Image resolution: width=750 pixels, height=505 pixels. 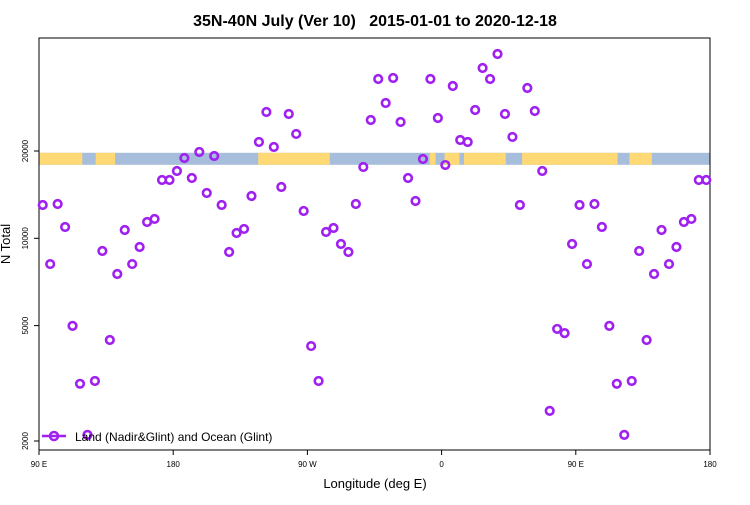 I want to click on x-axis-label: Longitude (deg E), so click(x=374, y=483).